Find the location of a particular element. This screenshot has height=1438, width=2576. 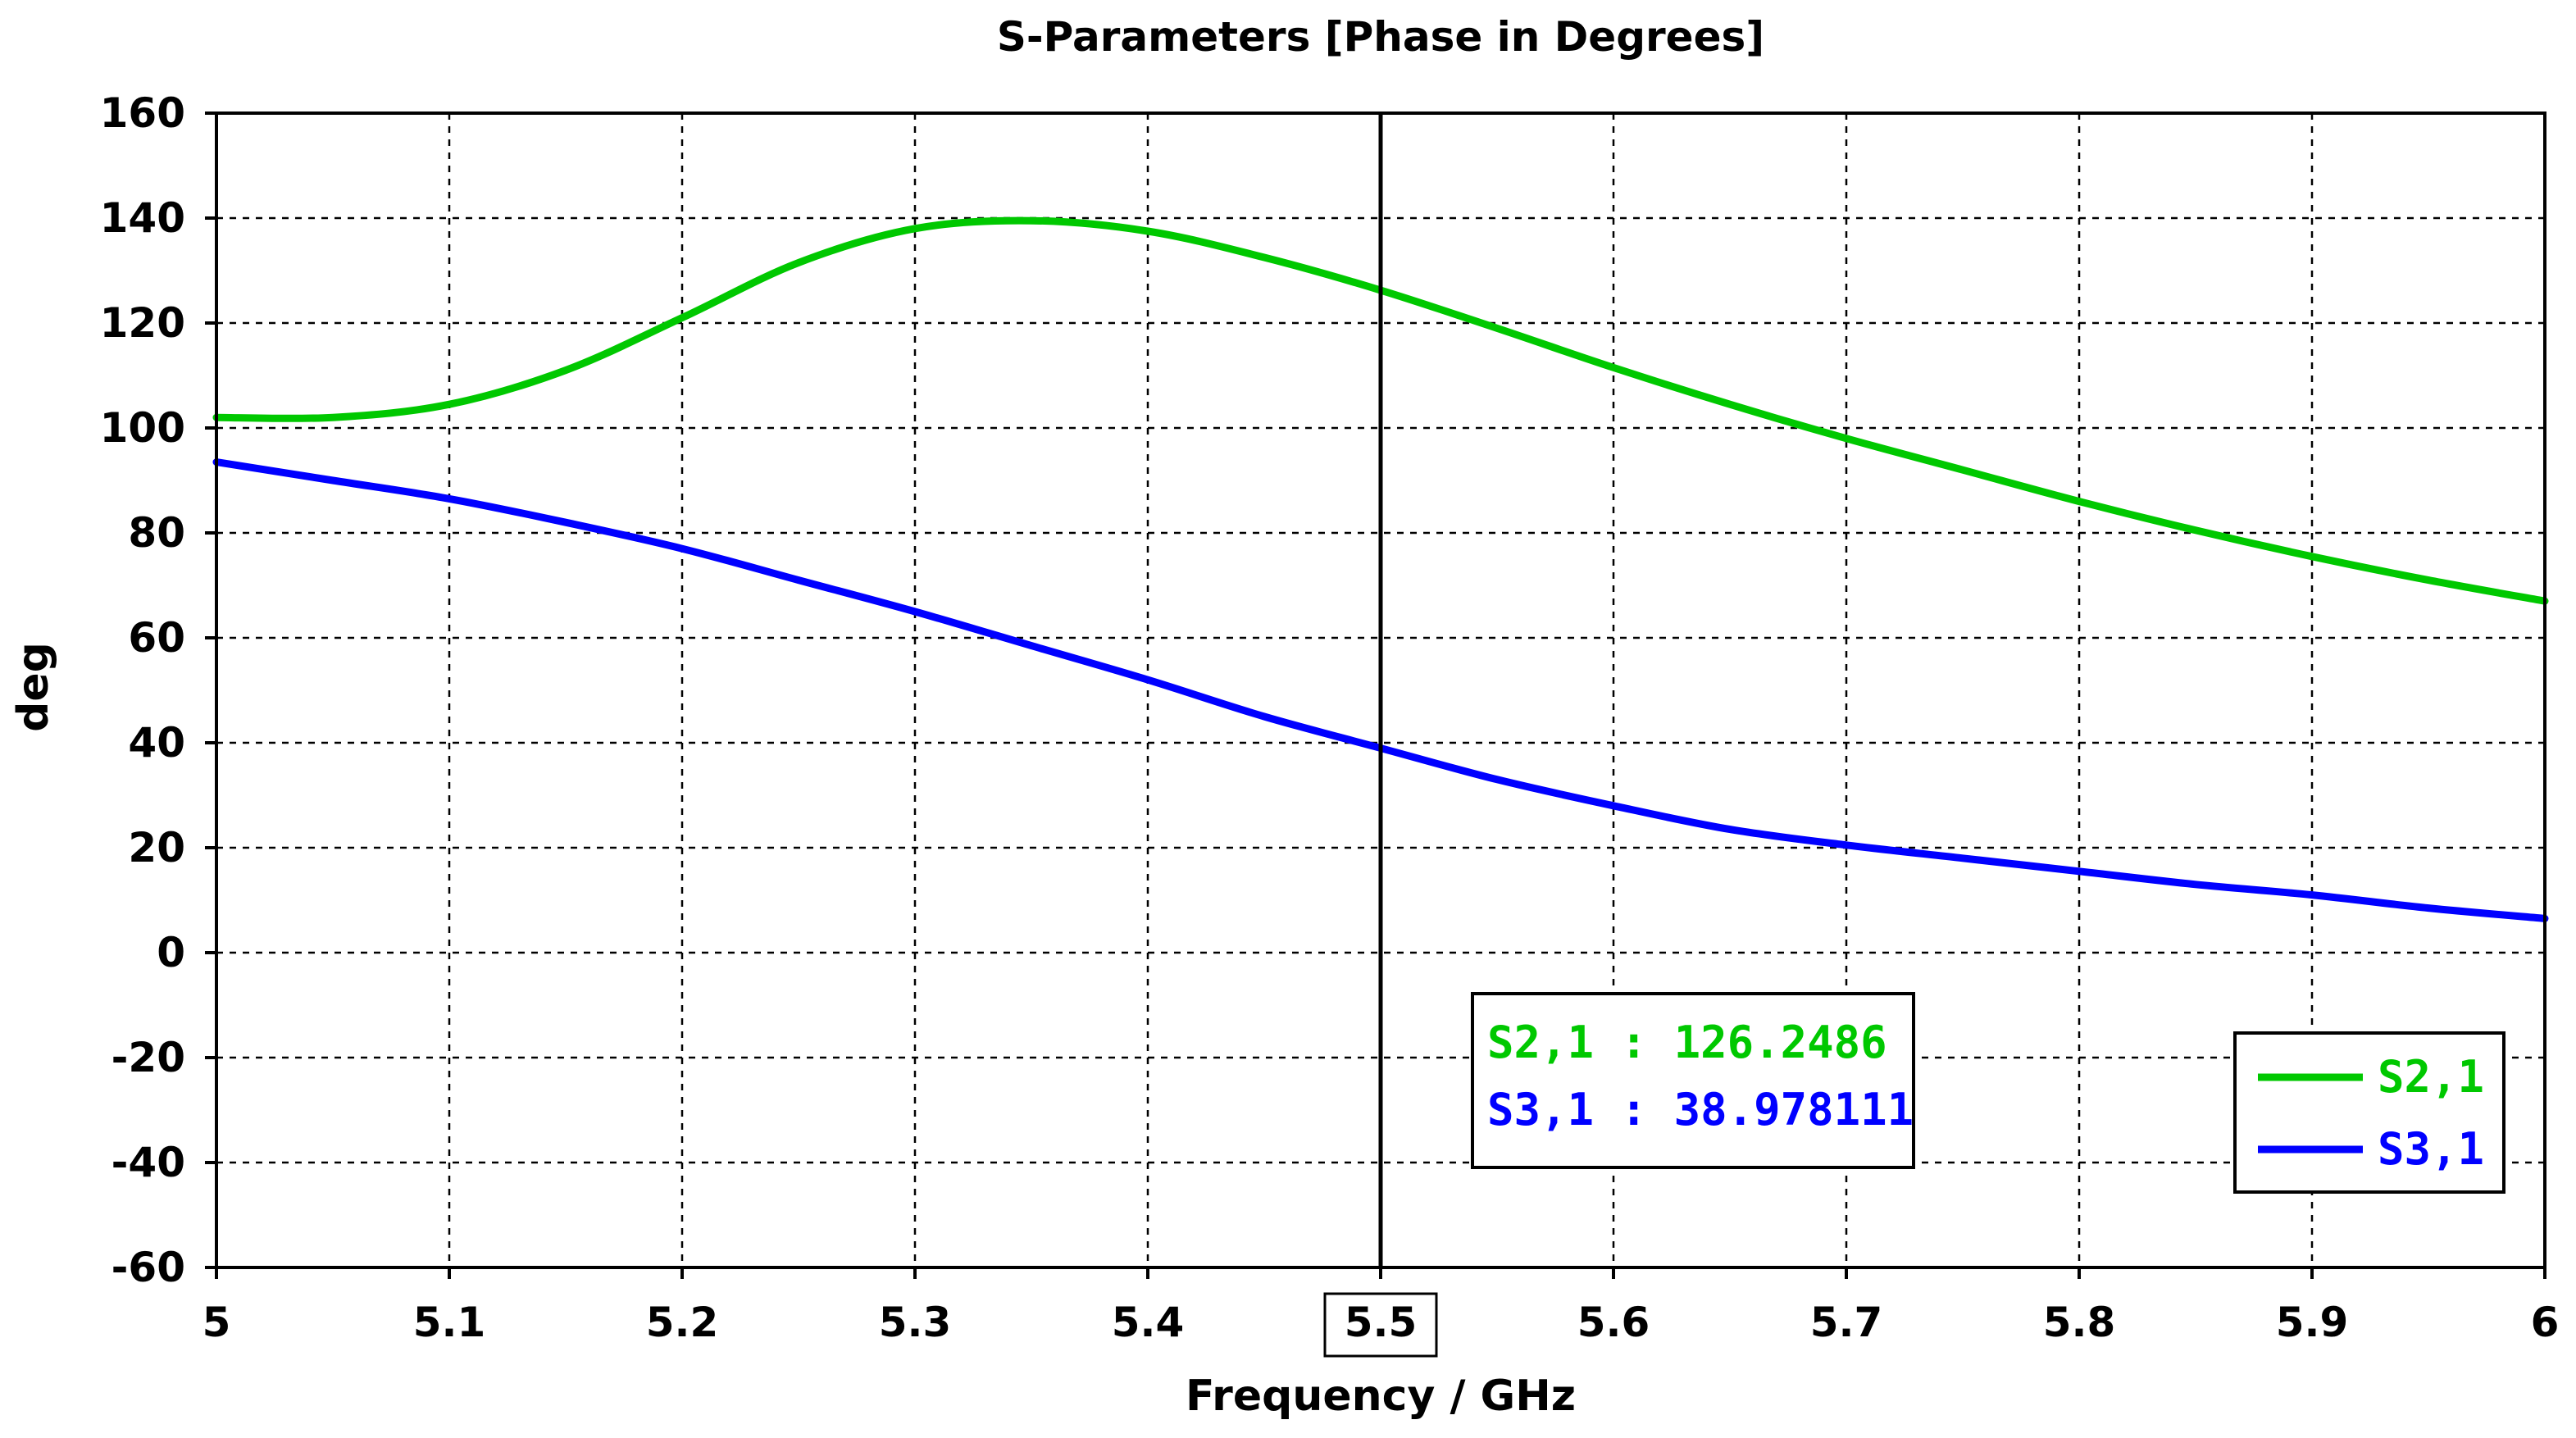

x-tick-label: 5.3 is located at coordinates (915, 1322).